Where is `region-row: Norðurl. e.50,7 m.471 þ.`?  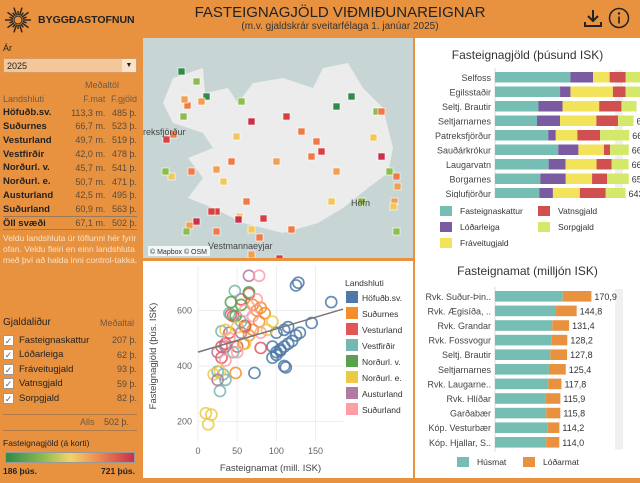
region-row: Norðurl. e.50,7 m.471 þ. is located at coordinates (70, 182).